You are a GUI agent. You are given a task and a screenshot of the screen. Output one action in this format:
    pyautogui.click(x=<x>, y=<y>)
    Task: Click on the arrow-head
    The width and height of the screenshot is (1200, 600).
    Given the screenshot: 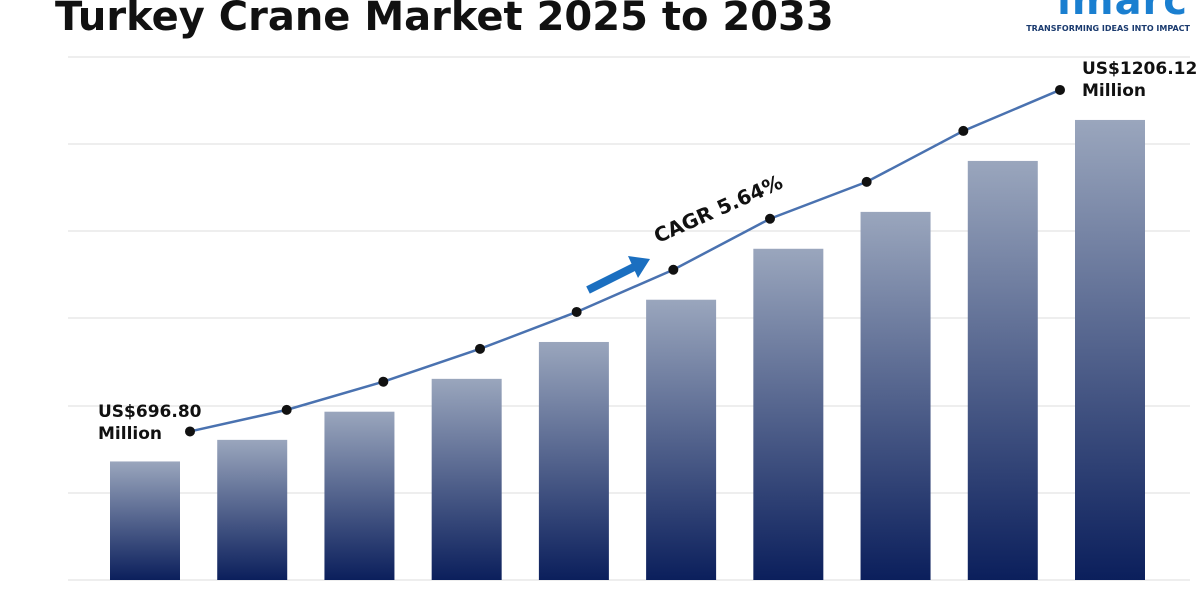 What is the action you would take?
    pyautogui.click(x=639, y=267)
    